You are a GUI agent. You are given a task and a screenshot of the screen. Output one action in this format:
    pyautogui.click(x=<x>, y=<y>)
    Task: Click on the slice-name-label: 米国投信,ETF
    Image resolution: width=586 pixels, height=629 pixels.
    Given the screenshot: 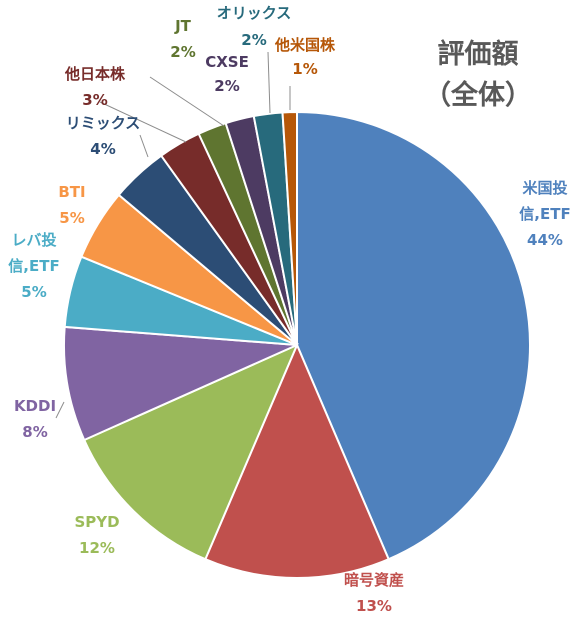 What is the action you would take?
    pyautogui.click(x=544, y=201)
    